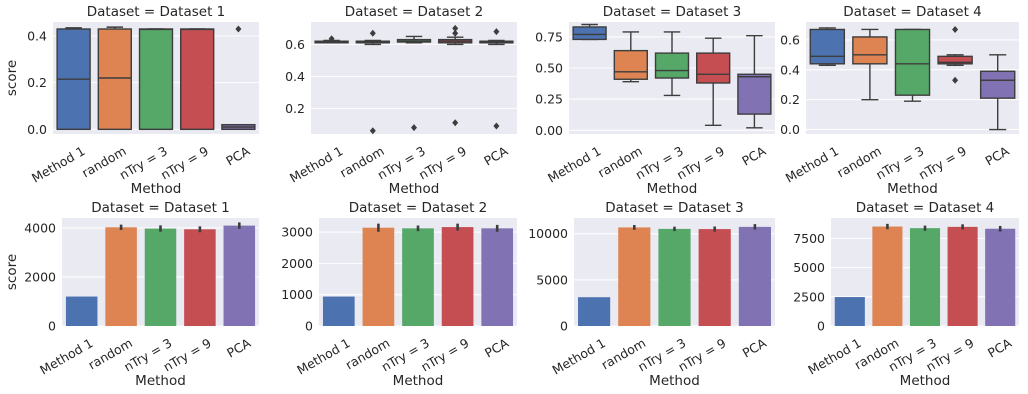 This screenshot has height=394, width=1028. Describe the element at coordinates (548, 233) in the screenshot. I see `y-tick-label: 10000` at that location.